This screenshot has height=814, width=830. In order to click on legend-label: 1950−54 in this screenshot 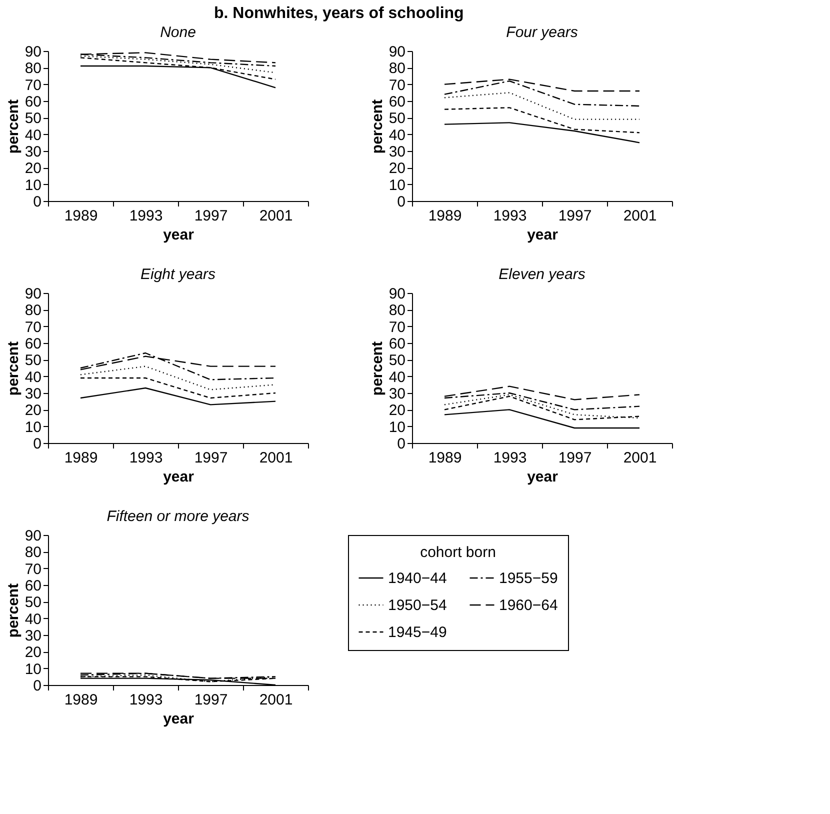, I will do `click(417, 605)`.